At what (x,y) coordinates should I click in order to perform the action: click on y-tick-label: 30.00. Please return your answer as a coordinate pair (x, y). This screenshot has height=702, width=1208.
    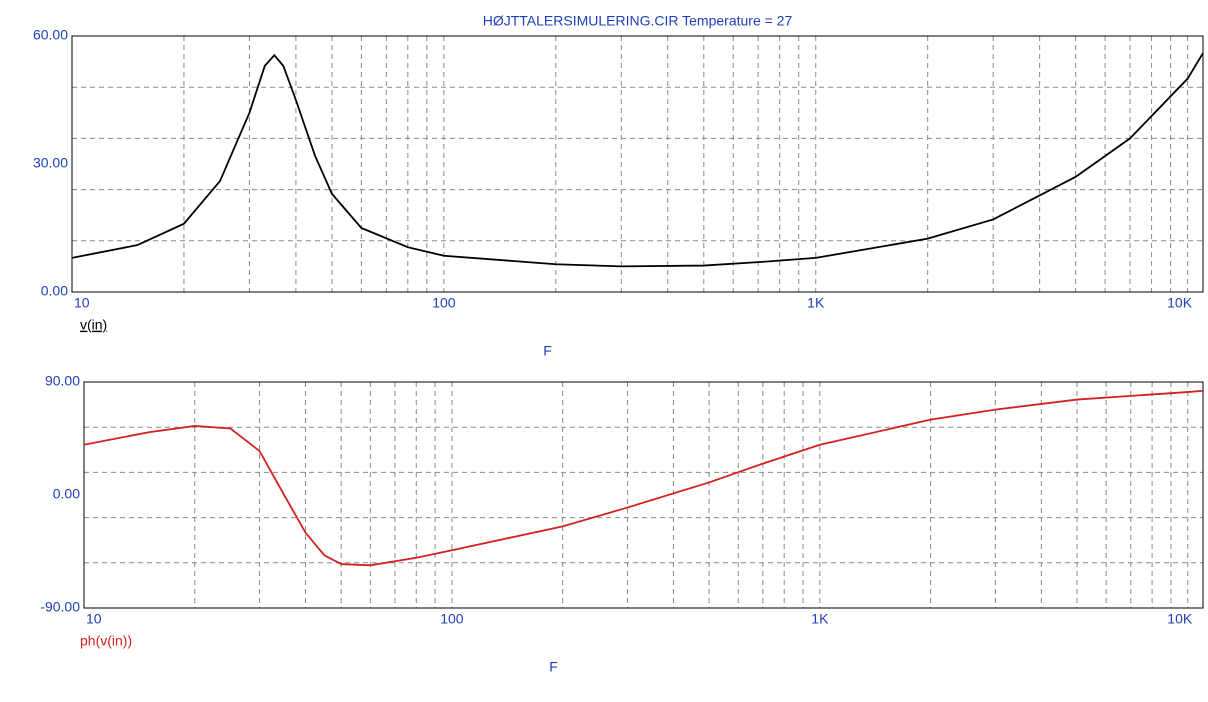
    Looking at the image, I should click on (50, 163).